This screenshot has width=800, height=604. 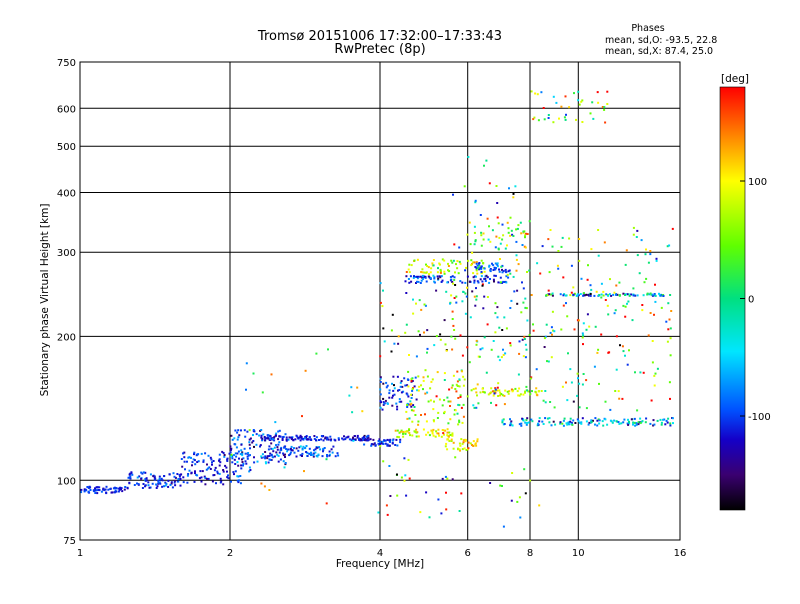 I want to click on phases-line-x: mean, sd,X: 87.4, 25.0, so click(x=659, y=51).